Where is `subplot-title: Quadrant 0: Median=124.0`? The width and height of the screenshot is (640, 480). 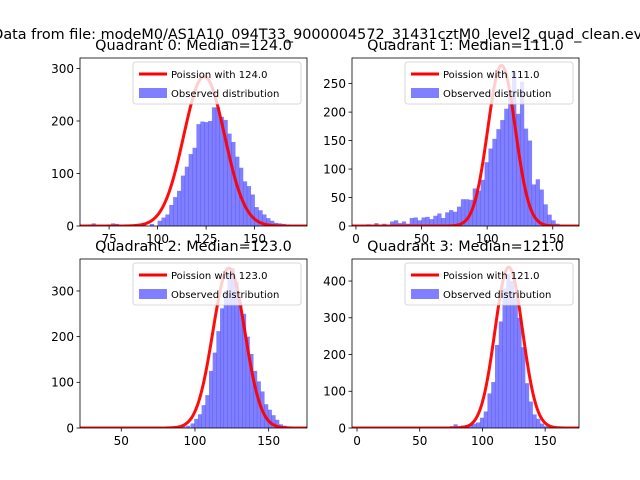 subplot-title: Quadrant 0: Median=124.0 is located at coordinates (193, 46).